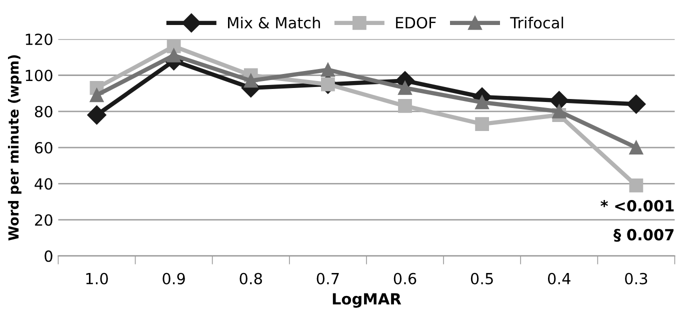 The width and height of the screenshot is (685, 326). What do you see at coordinates (43, 148) in the screenshot?
I see `y-tick-label: 60` at bounding box center [43, 148].